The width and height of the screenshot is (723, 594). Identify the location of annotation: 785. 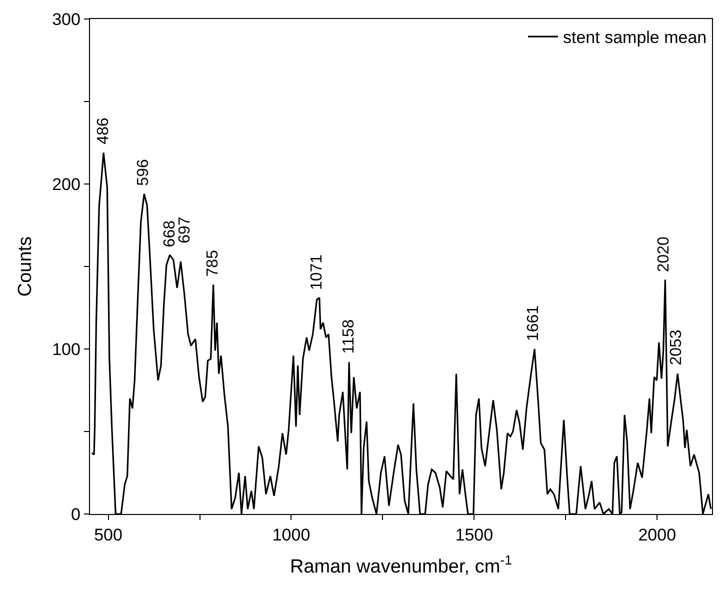
(213, 263).